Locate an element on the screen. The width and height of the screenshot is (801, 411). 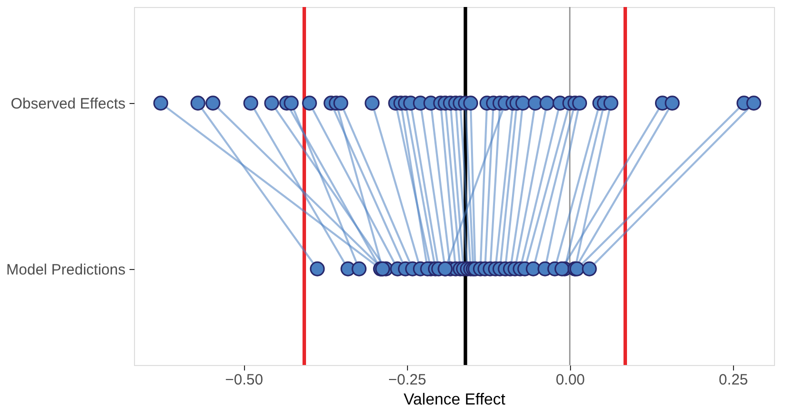
x-tick-label: −0.50 is located at coordinates (244, 380).